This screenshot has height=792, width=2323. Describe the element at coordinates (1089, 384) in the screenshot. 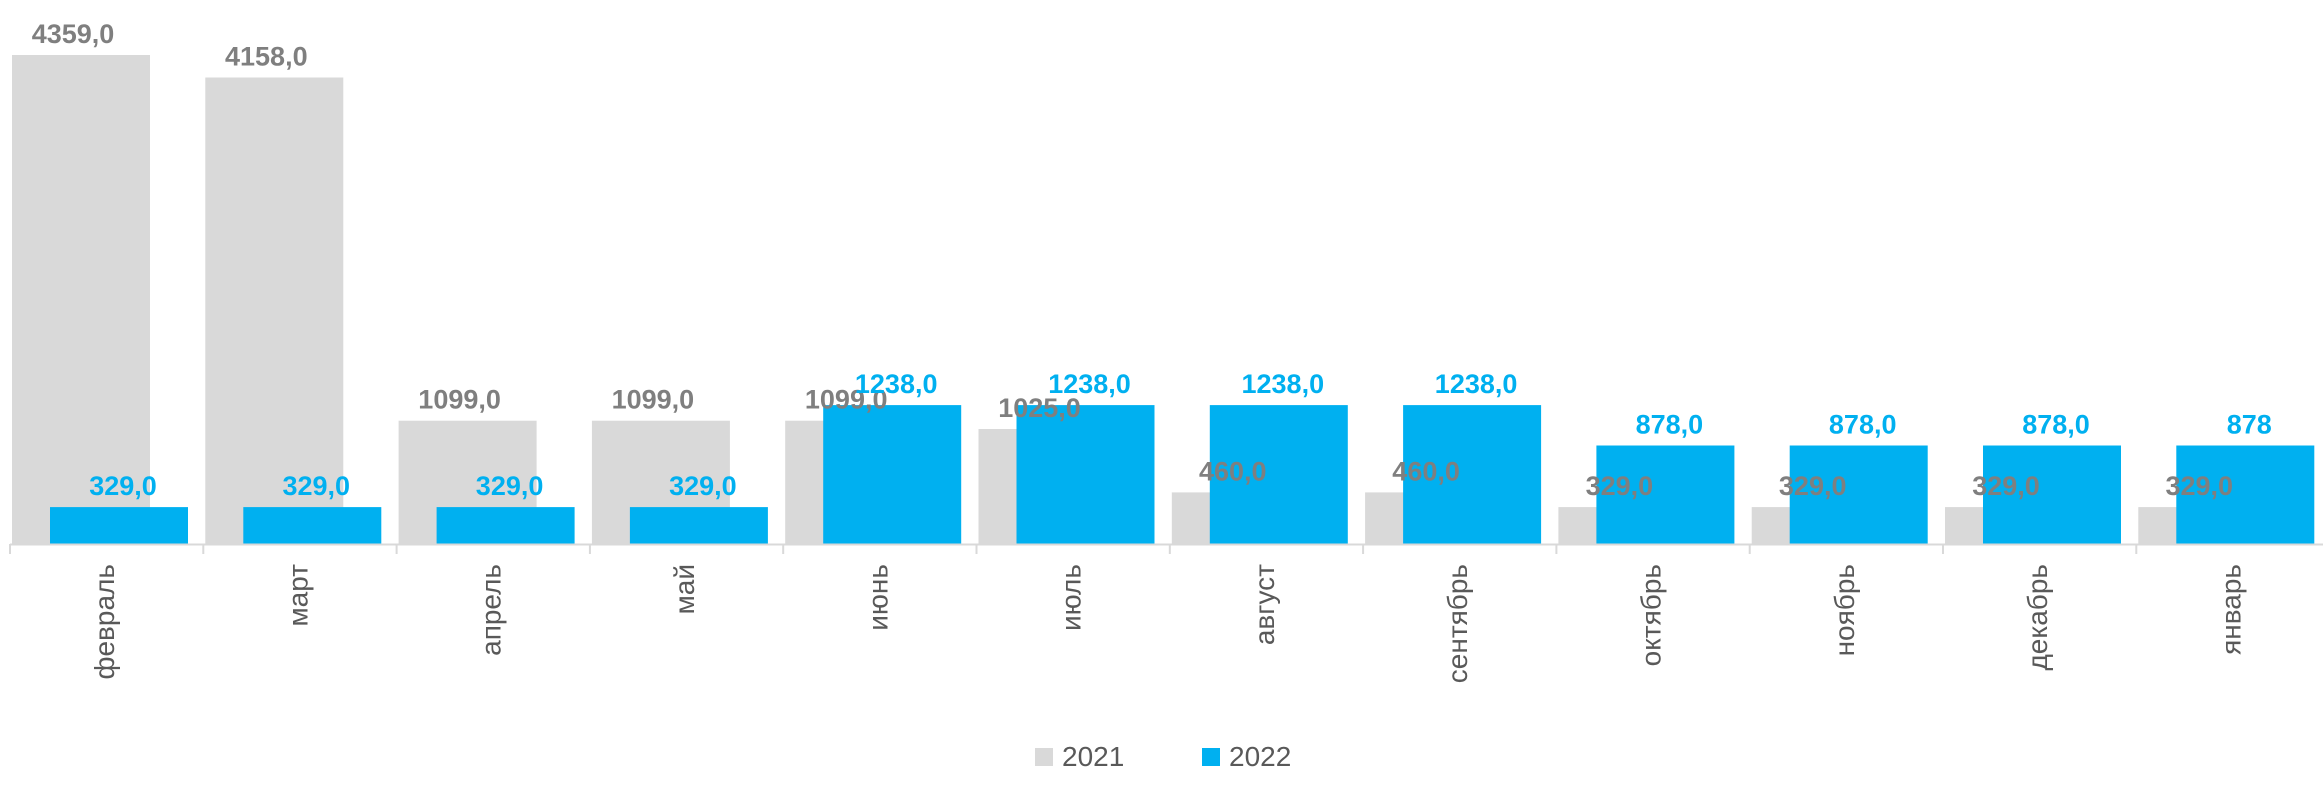

I see `value-label-2022-5: 1238,0` at that location.